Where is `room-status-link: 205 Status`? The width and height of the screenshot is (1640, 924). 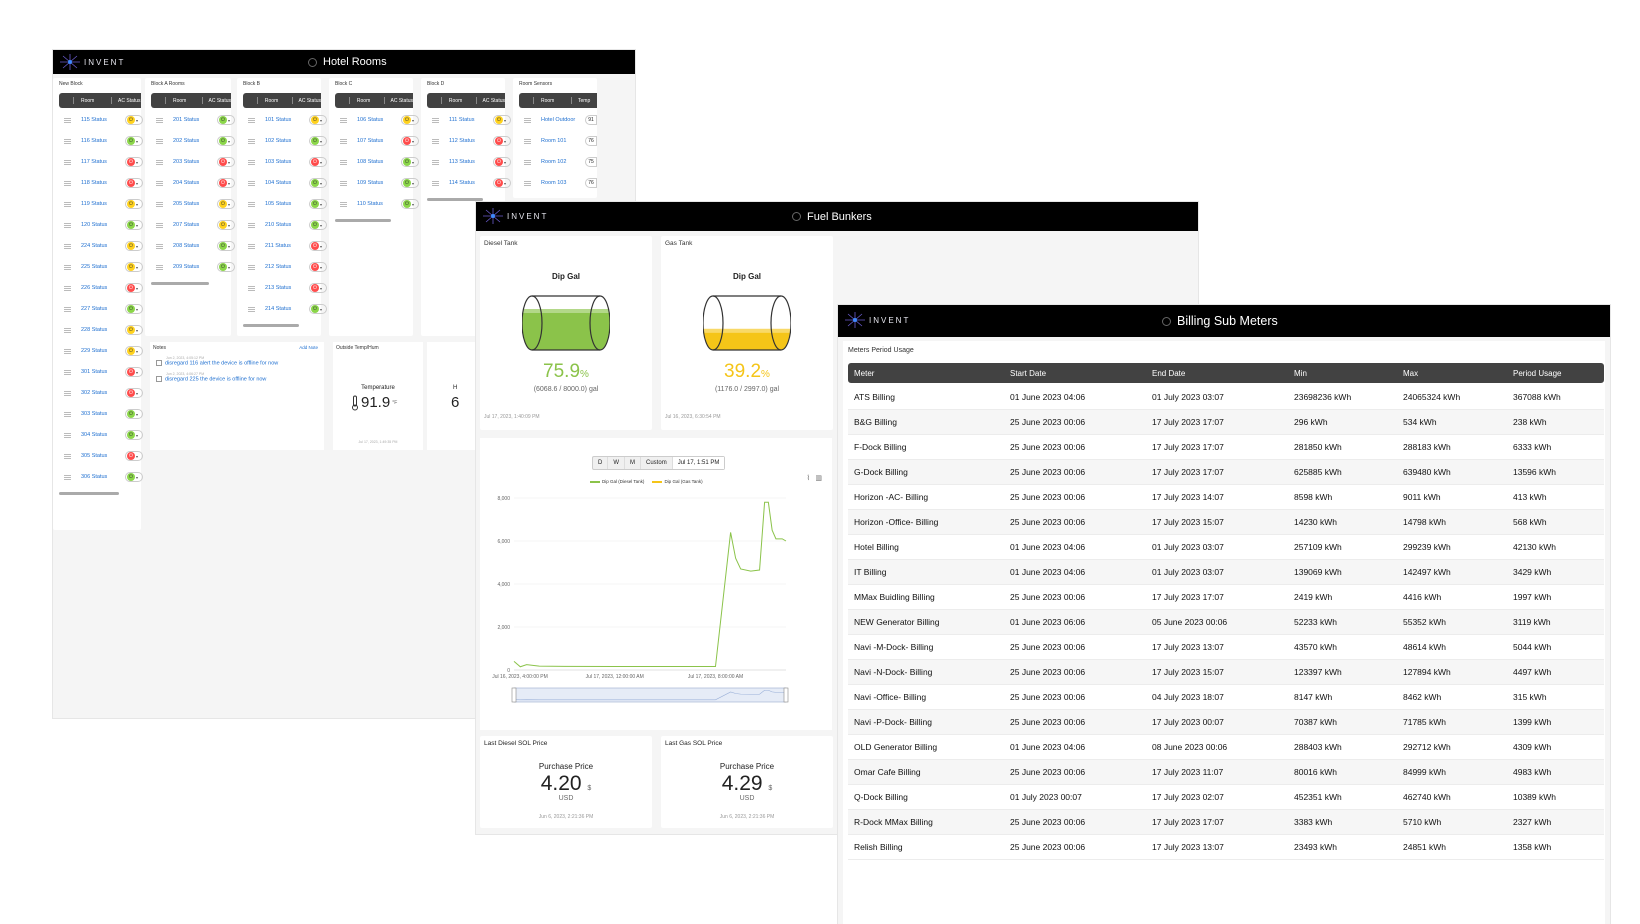 room-status-link: 205 Status is located at coordinates (186, 204).